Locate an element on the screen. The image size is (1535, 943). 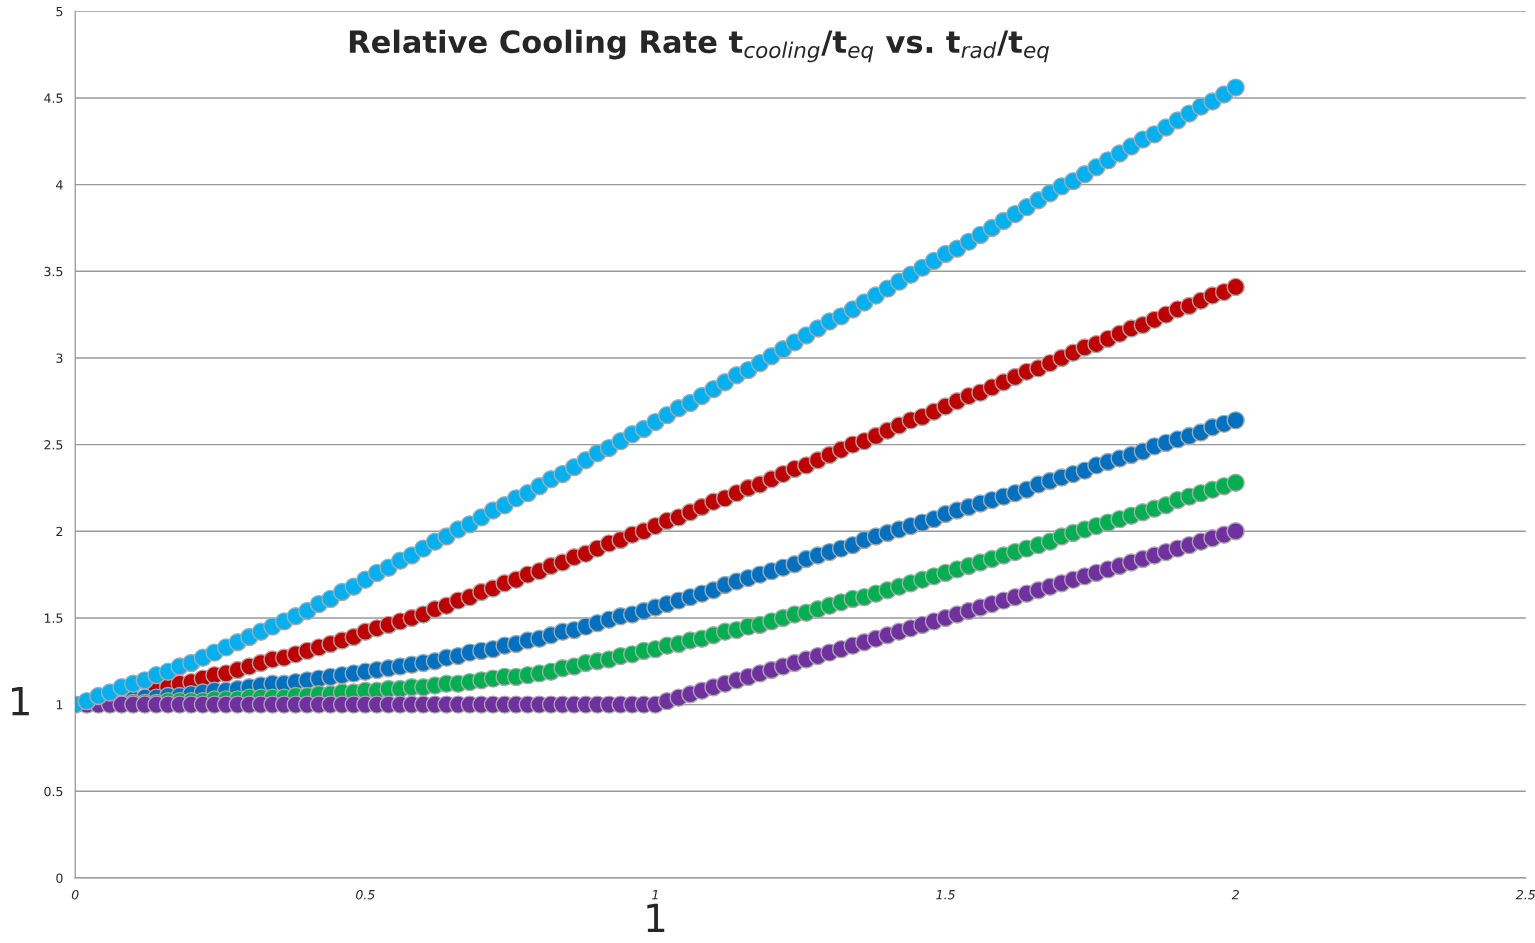
x-tick-label: 2 is located at coordinates (1235, 894).